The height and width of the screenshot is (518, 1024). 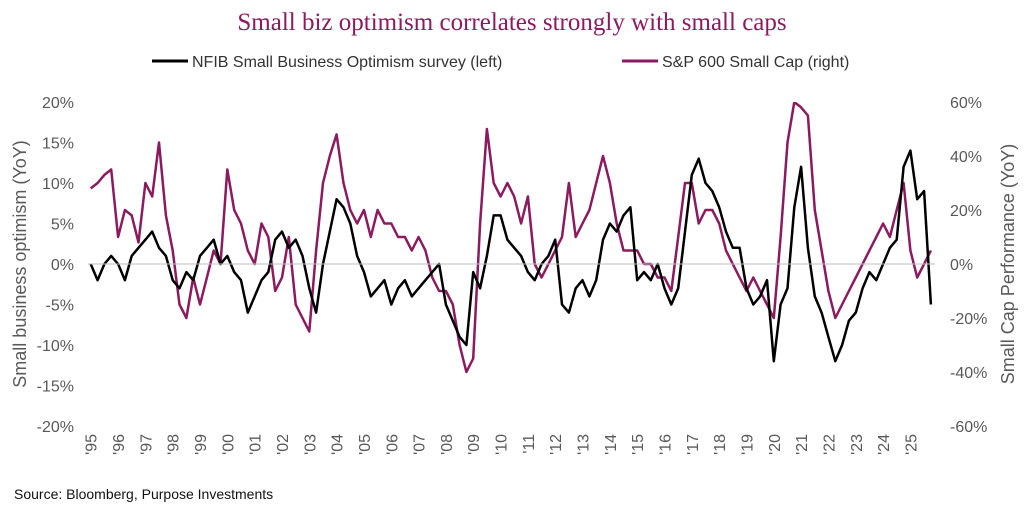 What do you see at coordinates (256, 444) in the screenshot?
I see `x-tick-label: '01` at bounding box center [256, 444].